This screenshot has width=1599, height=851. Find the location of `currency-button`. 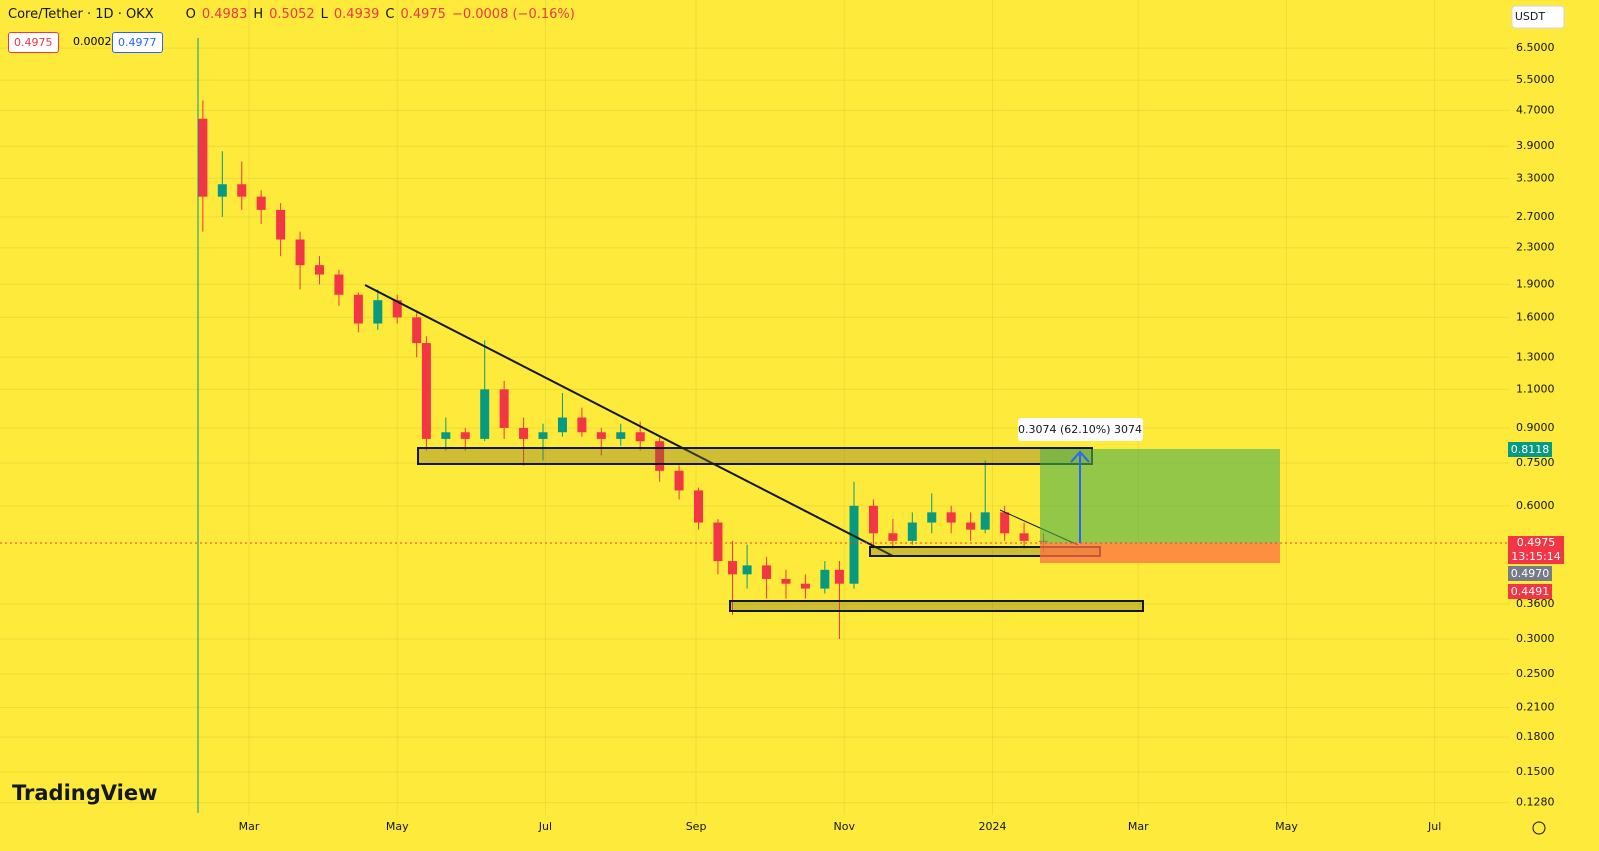

currency-button is located at coordinates (1538, 17).